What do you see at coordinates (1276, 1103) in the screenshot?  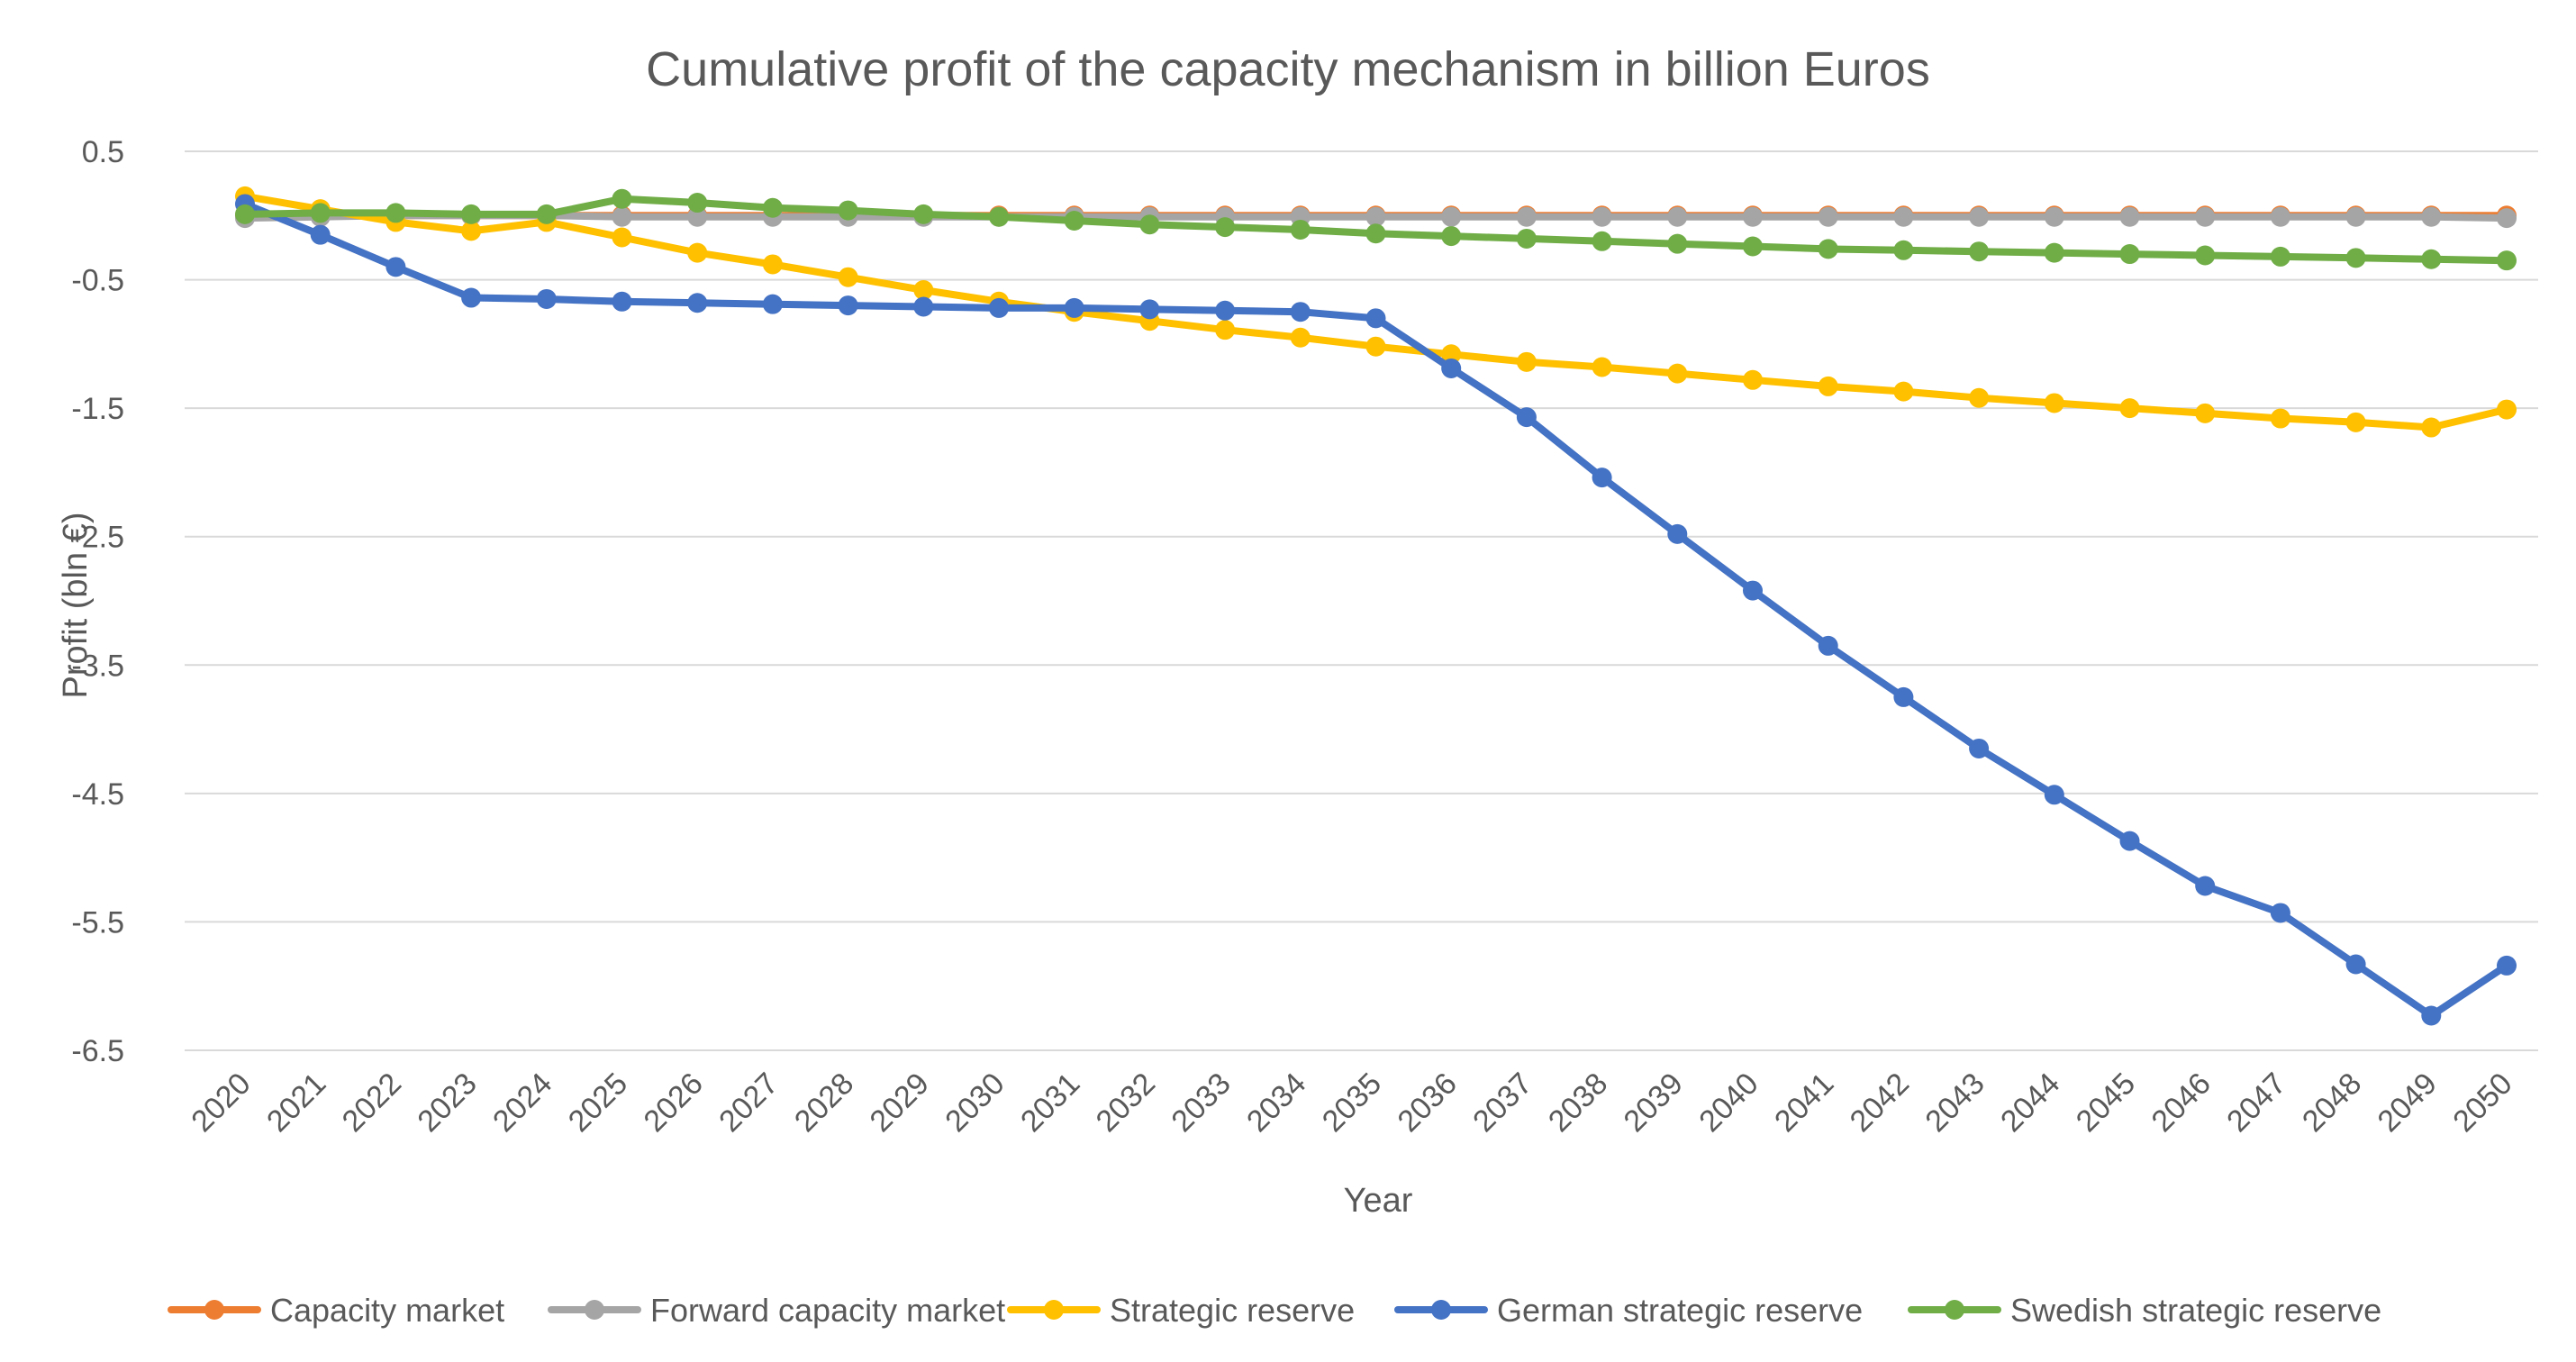 I see `x-tick-label: 2034` at bounding box center [1276, 1103].